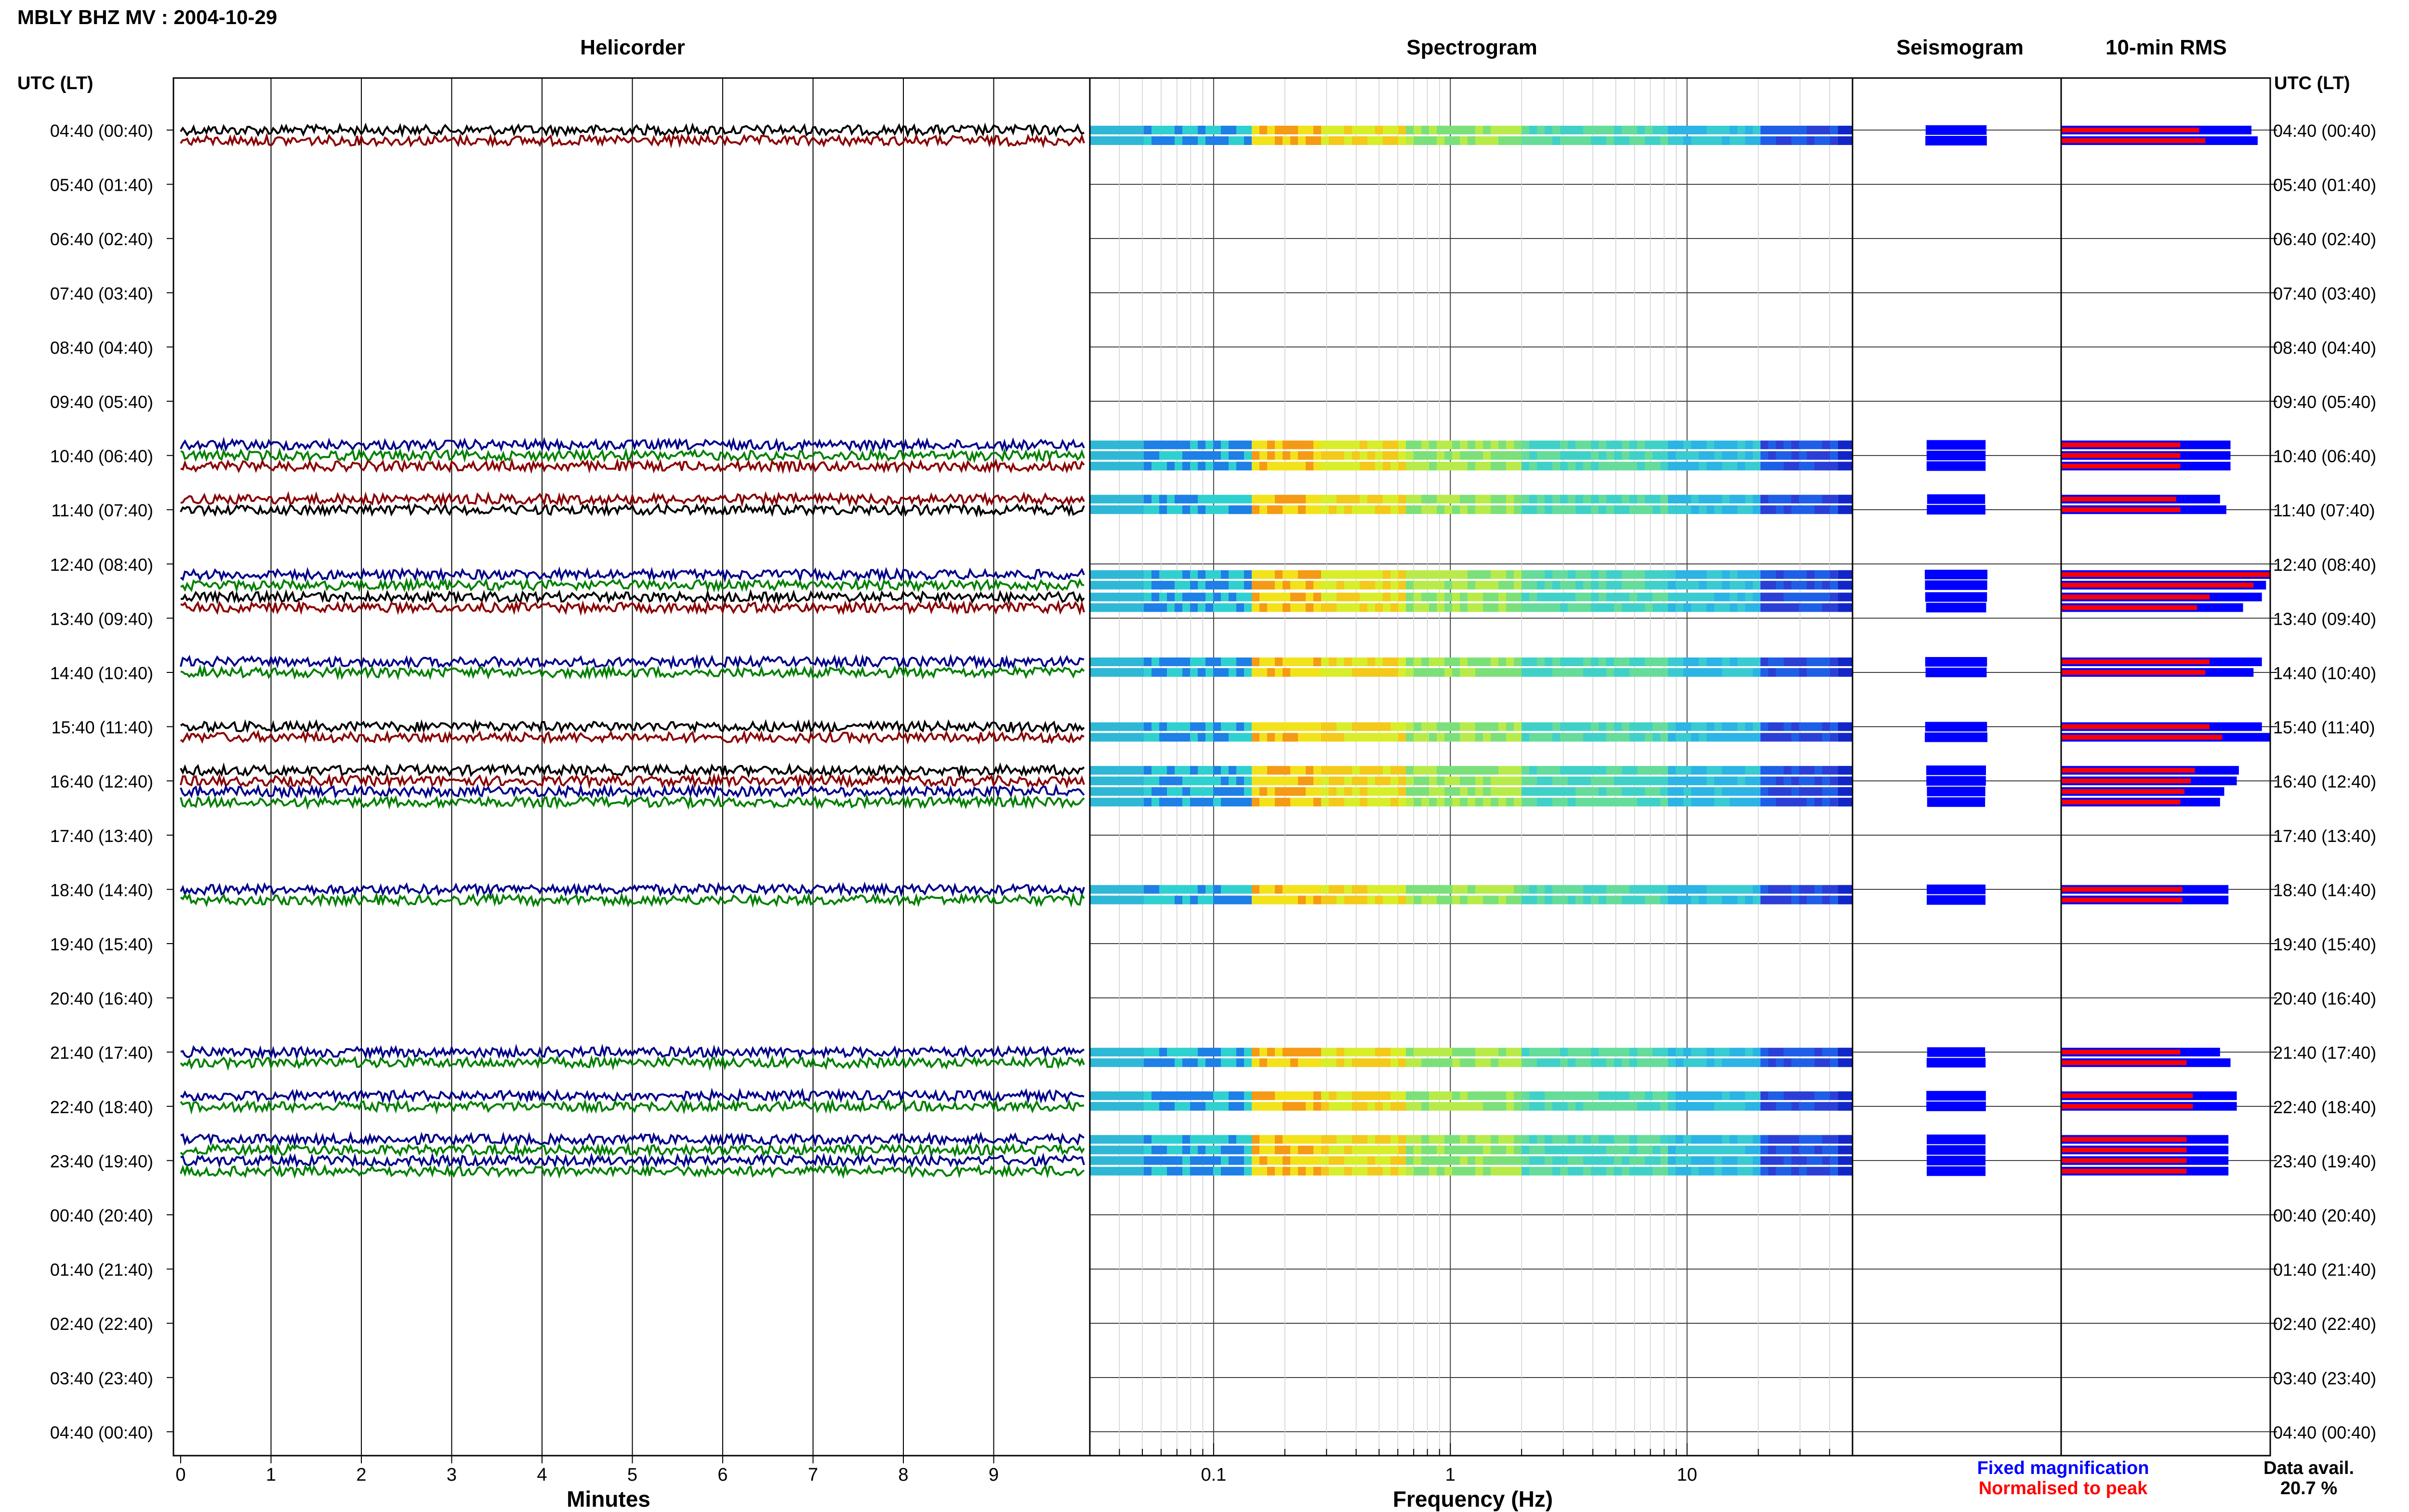 The width and height of the screenshot is (2409, 1512). Describe the element at coordinates (2133, 672) in the screenshot. I see `rms-bar-normalised` at that location.